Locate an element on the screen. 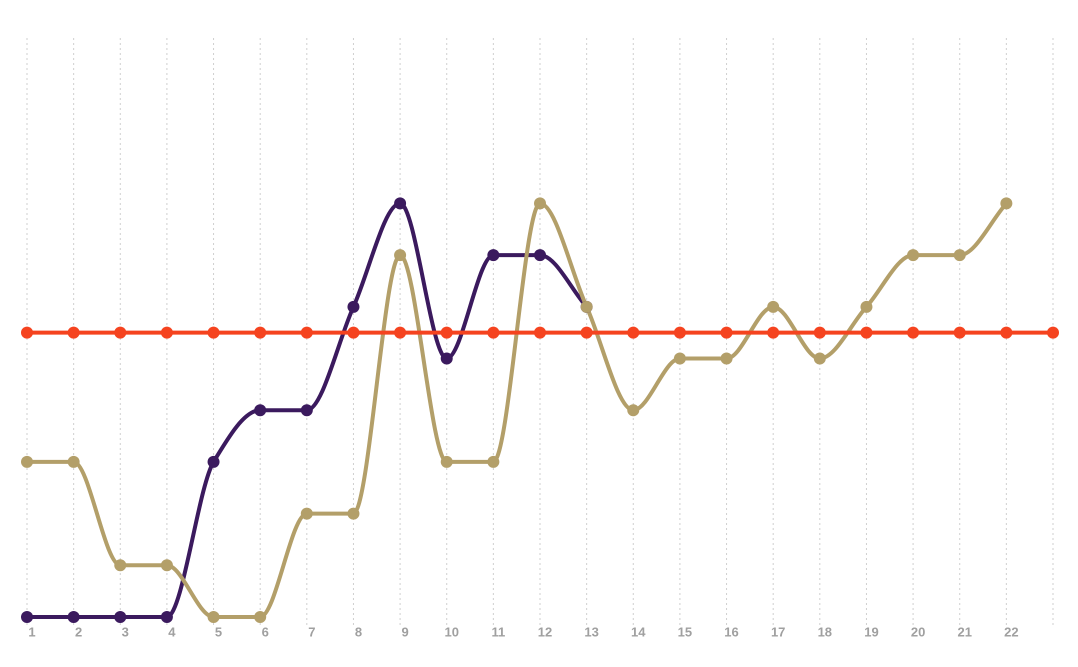  x-tick-label: 21 is located at coordinates (964, 631).